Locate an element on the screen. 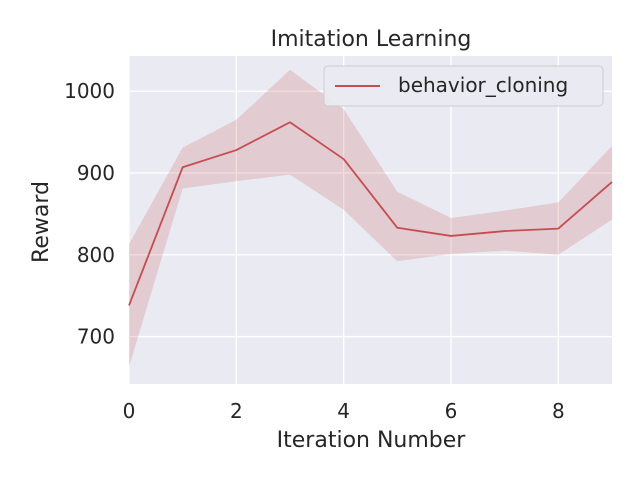 This screenshot has width=640, height=480. x-tick-label: 0 is located at coordinates (129, 411).